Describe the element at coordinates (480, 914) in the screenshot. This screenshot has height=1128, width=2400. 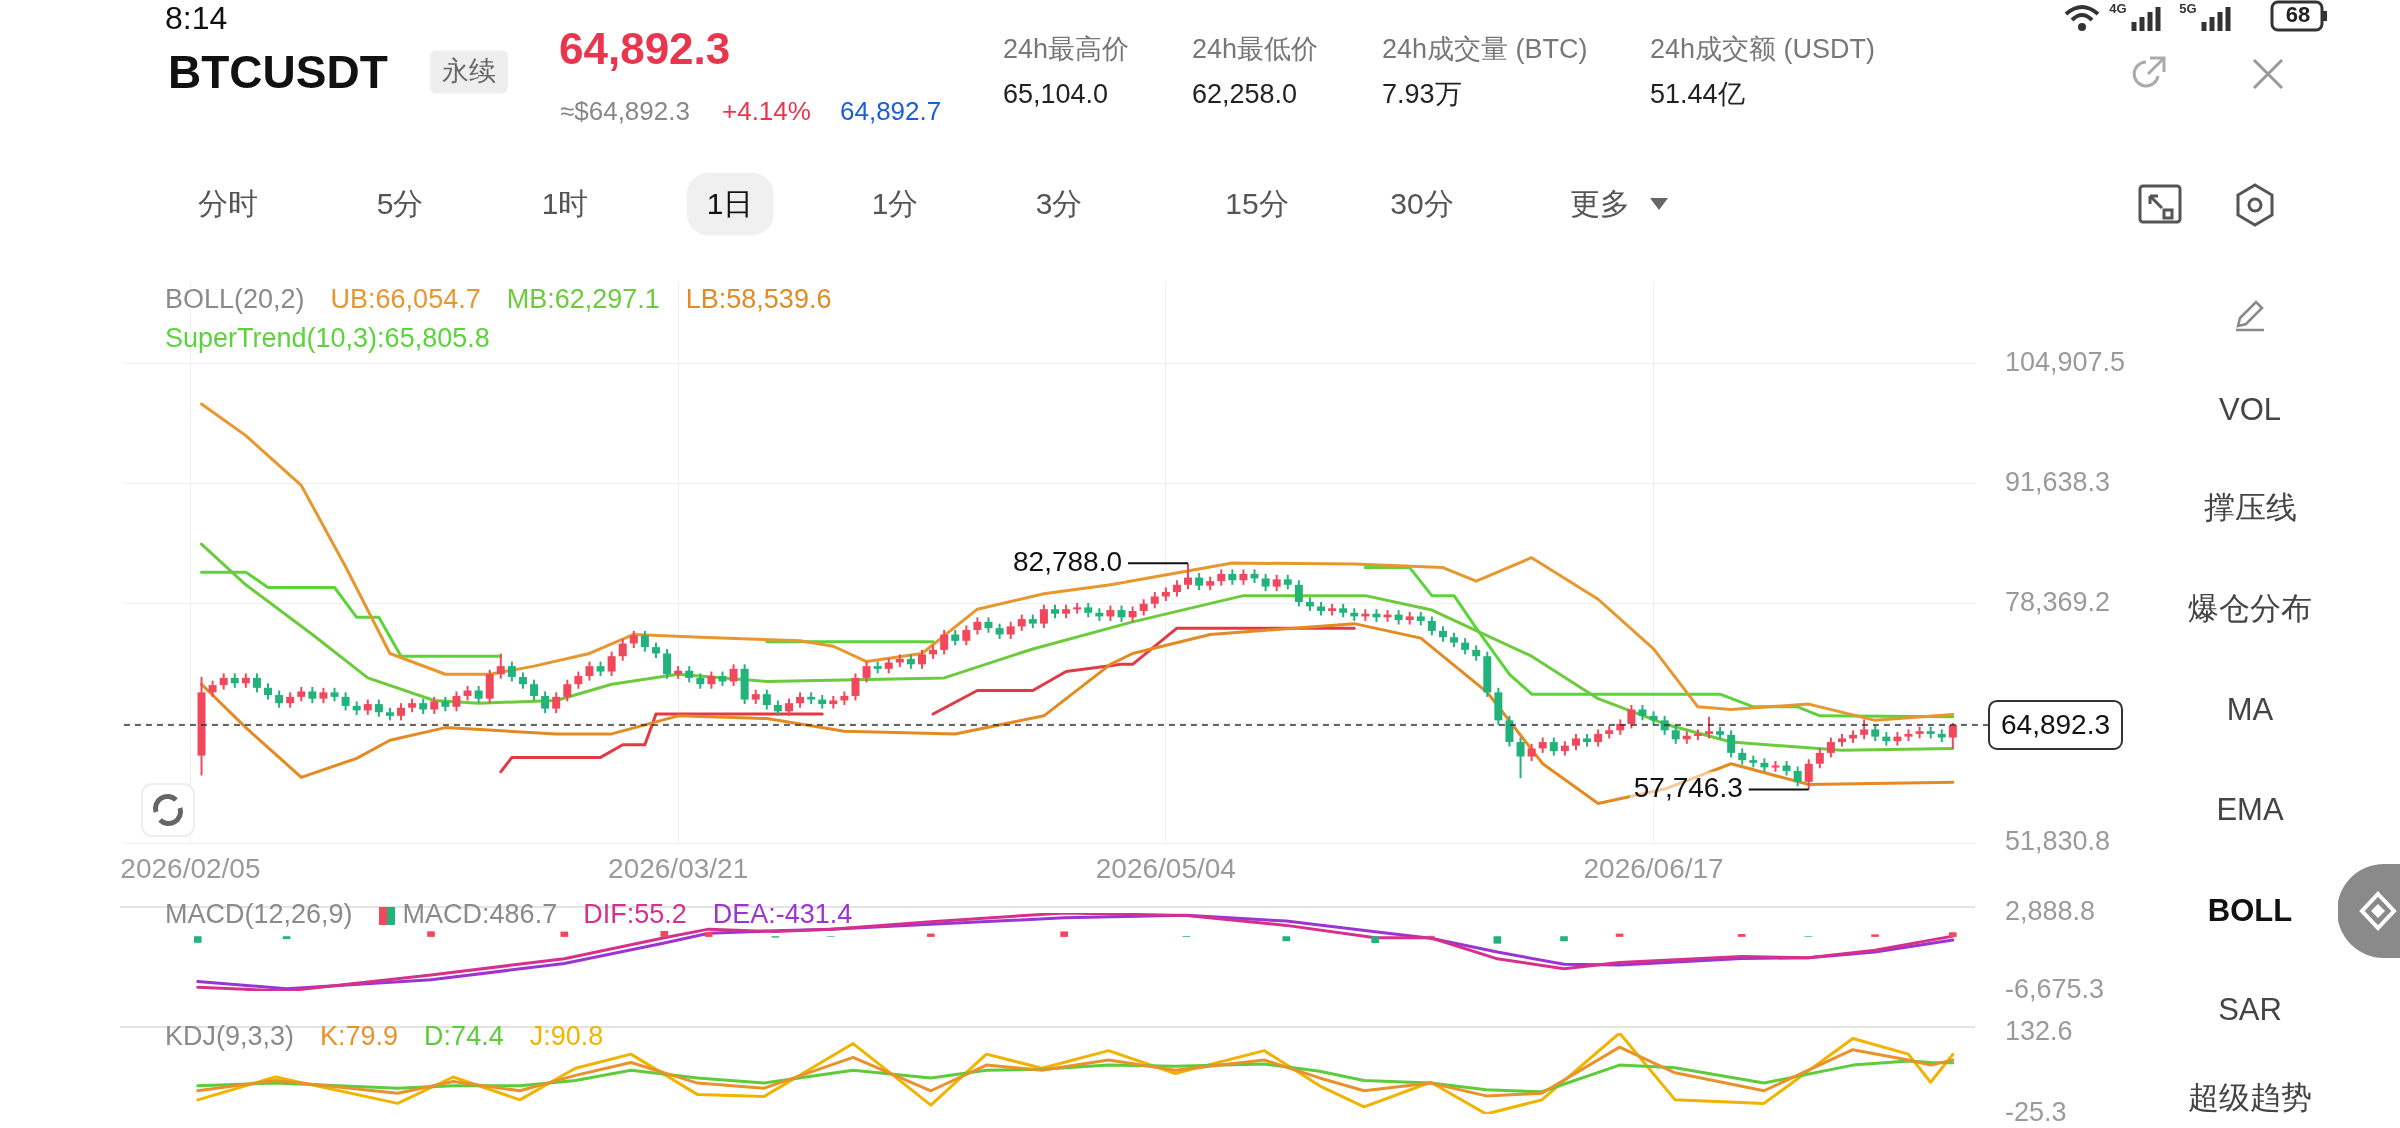
I see `legend-label: MACD:486.7` at that location.